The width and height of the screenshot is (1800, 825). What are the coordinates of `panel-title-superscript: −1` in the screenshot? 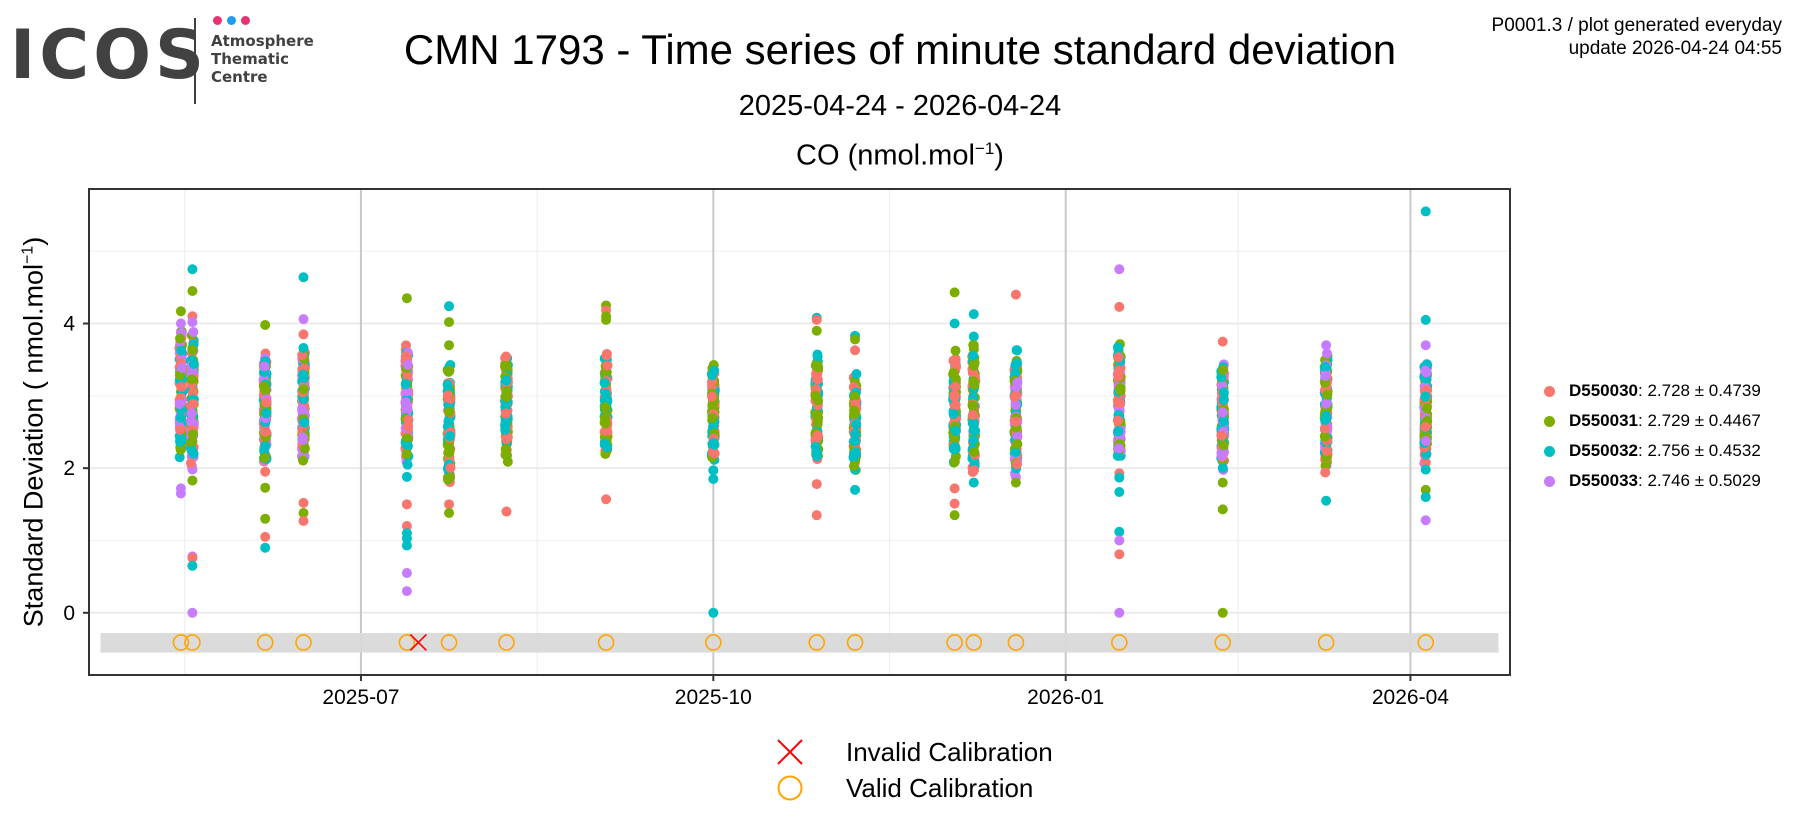 It's located at (984, 148).